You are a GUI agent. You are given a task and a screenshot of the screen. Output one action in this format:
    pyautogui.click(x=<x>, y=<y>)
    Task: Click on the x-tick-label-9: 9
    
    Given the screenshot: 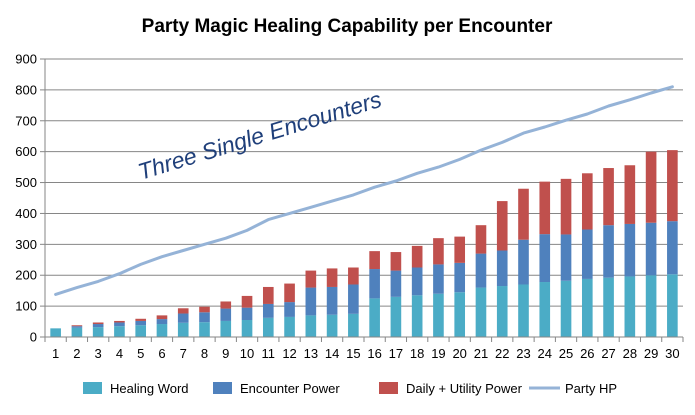 What is the action you would take?
    pyautogui.click(x=225, y=353)
    